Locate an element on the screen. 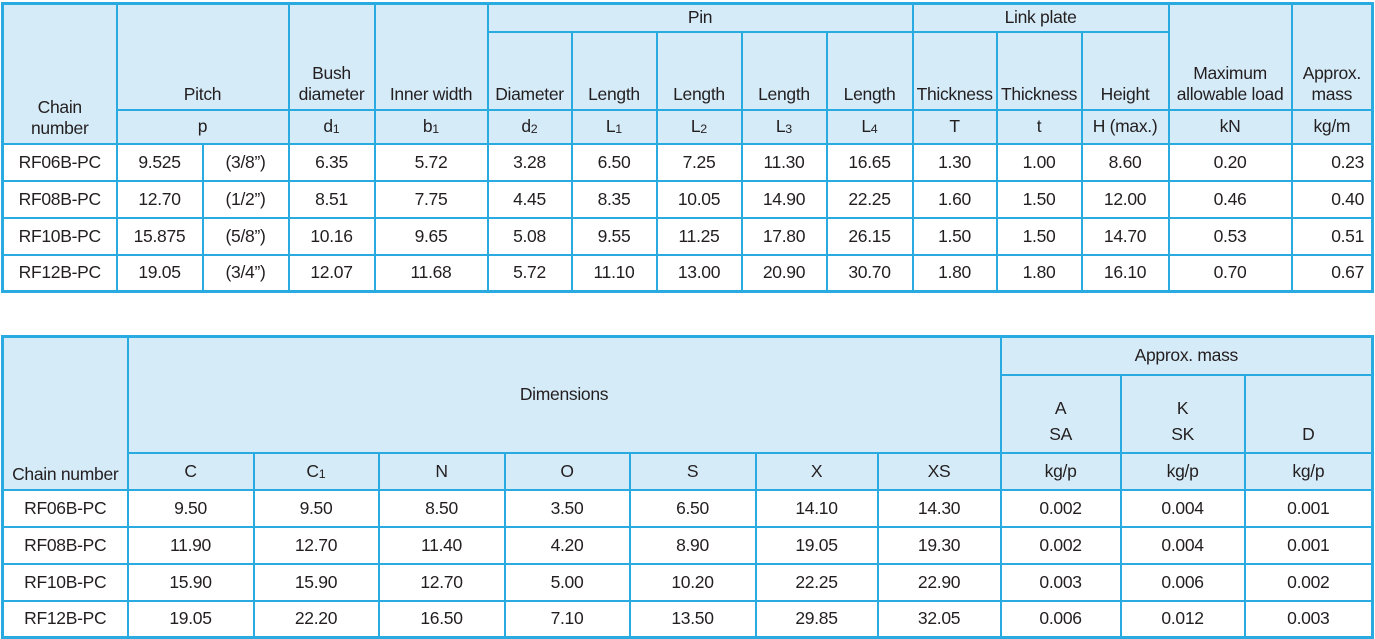  unit-kg-per-p-D: kg/p is located at coordinates (1308, 471).